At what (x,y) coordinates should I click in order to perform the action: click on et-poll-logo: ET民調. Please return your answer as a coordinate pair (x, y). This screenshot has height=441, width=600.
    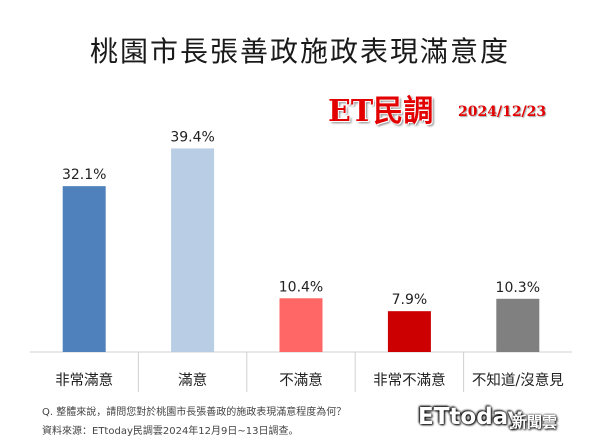
    Looking at the image, I should click on (381, 111).